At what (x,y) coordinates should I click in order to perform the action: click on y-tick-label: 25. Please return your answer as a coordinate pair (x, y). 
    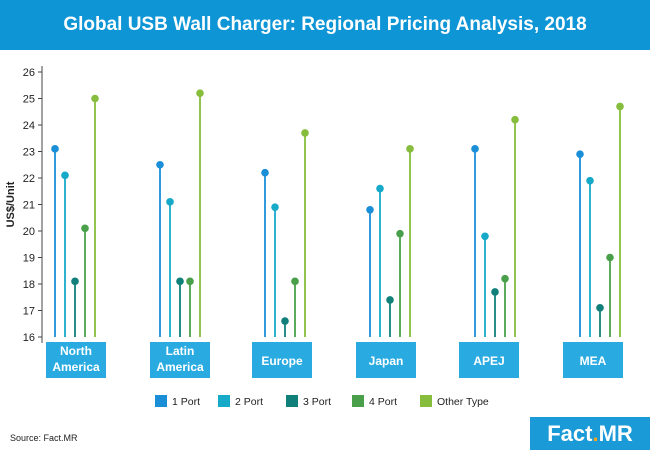
    Looking at the image, I should click on (29, 100).